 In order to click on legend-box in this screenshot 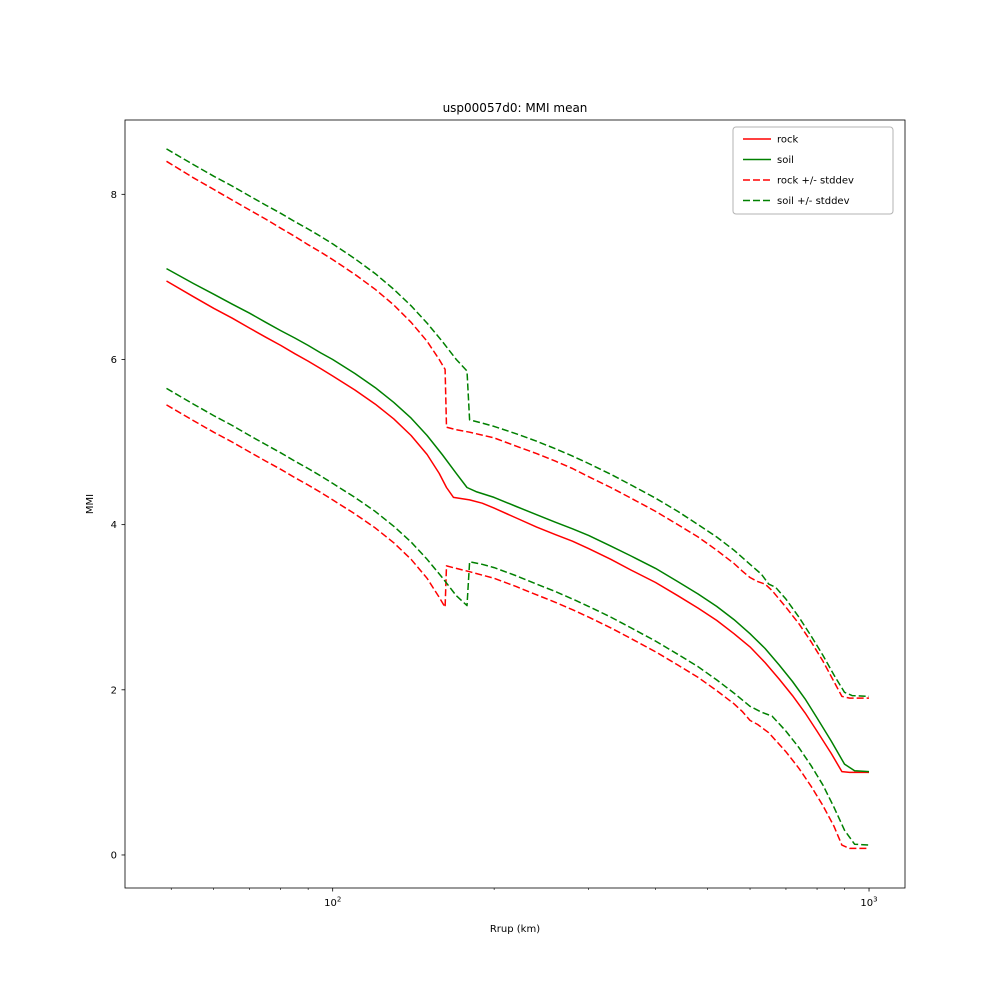, I will do `click(813, 170)`.